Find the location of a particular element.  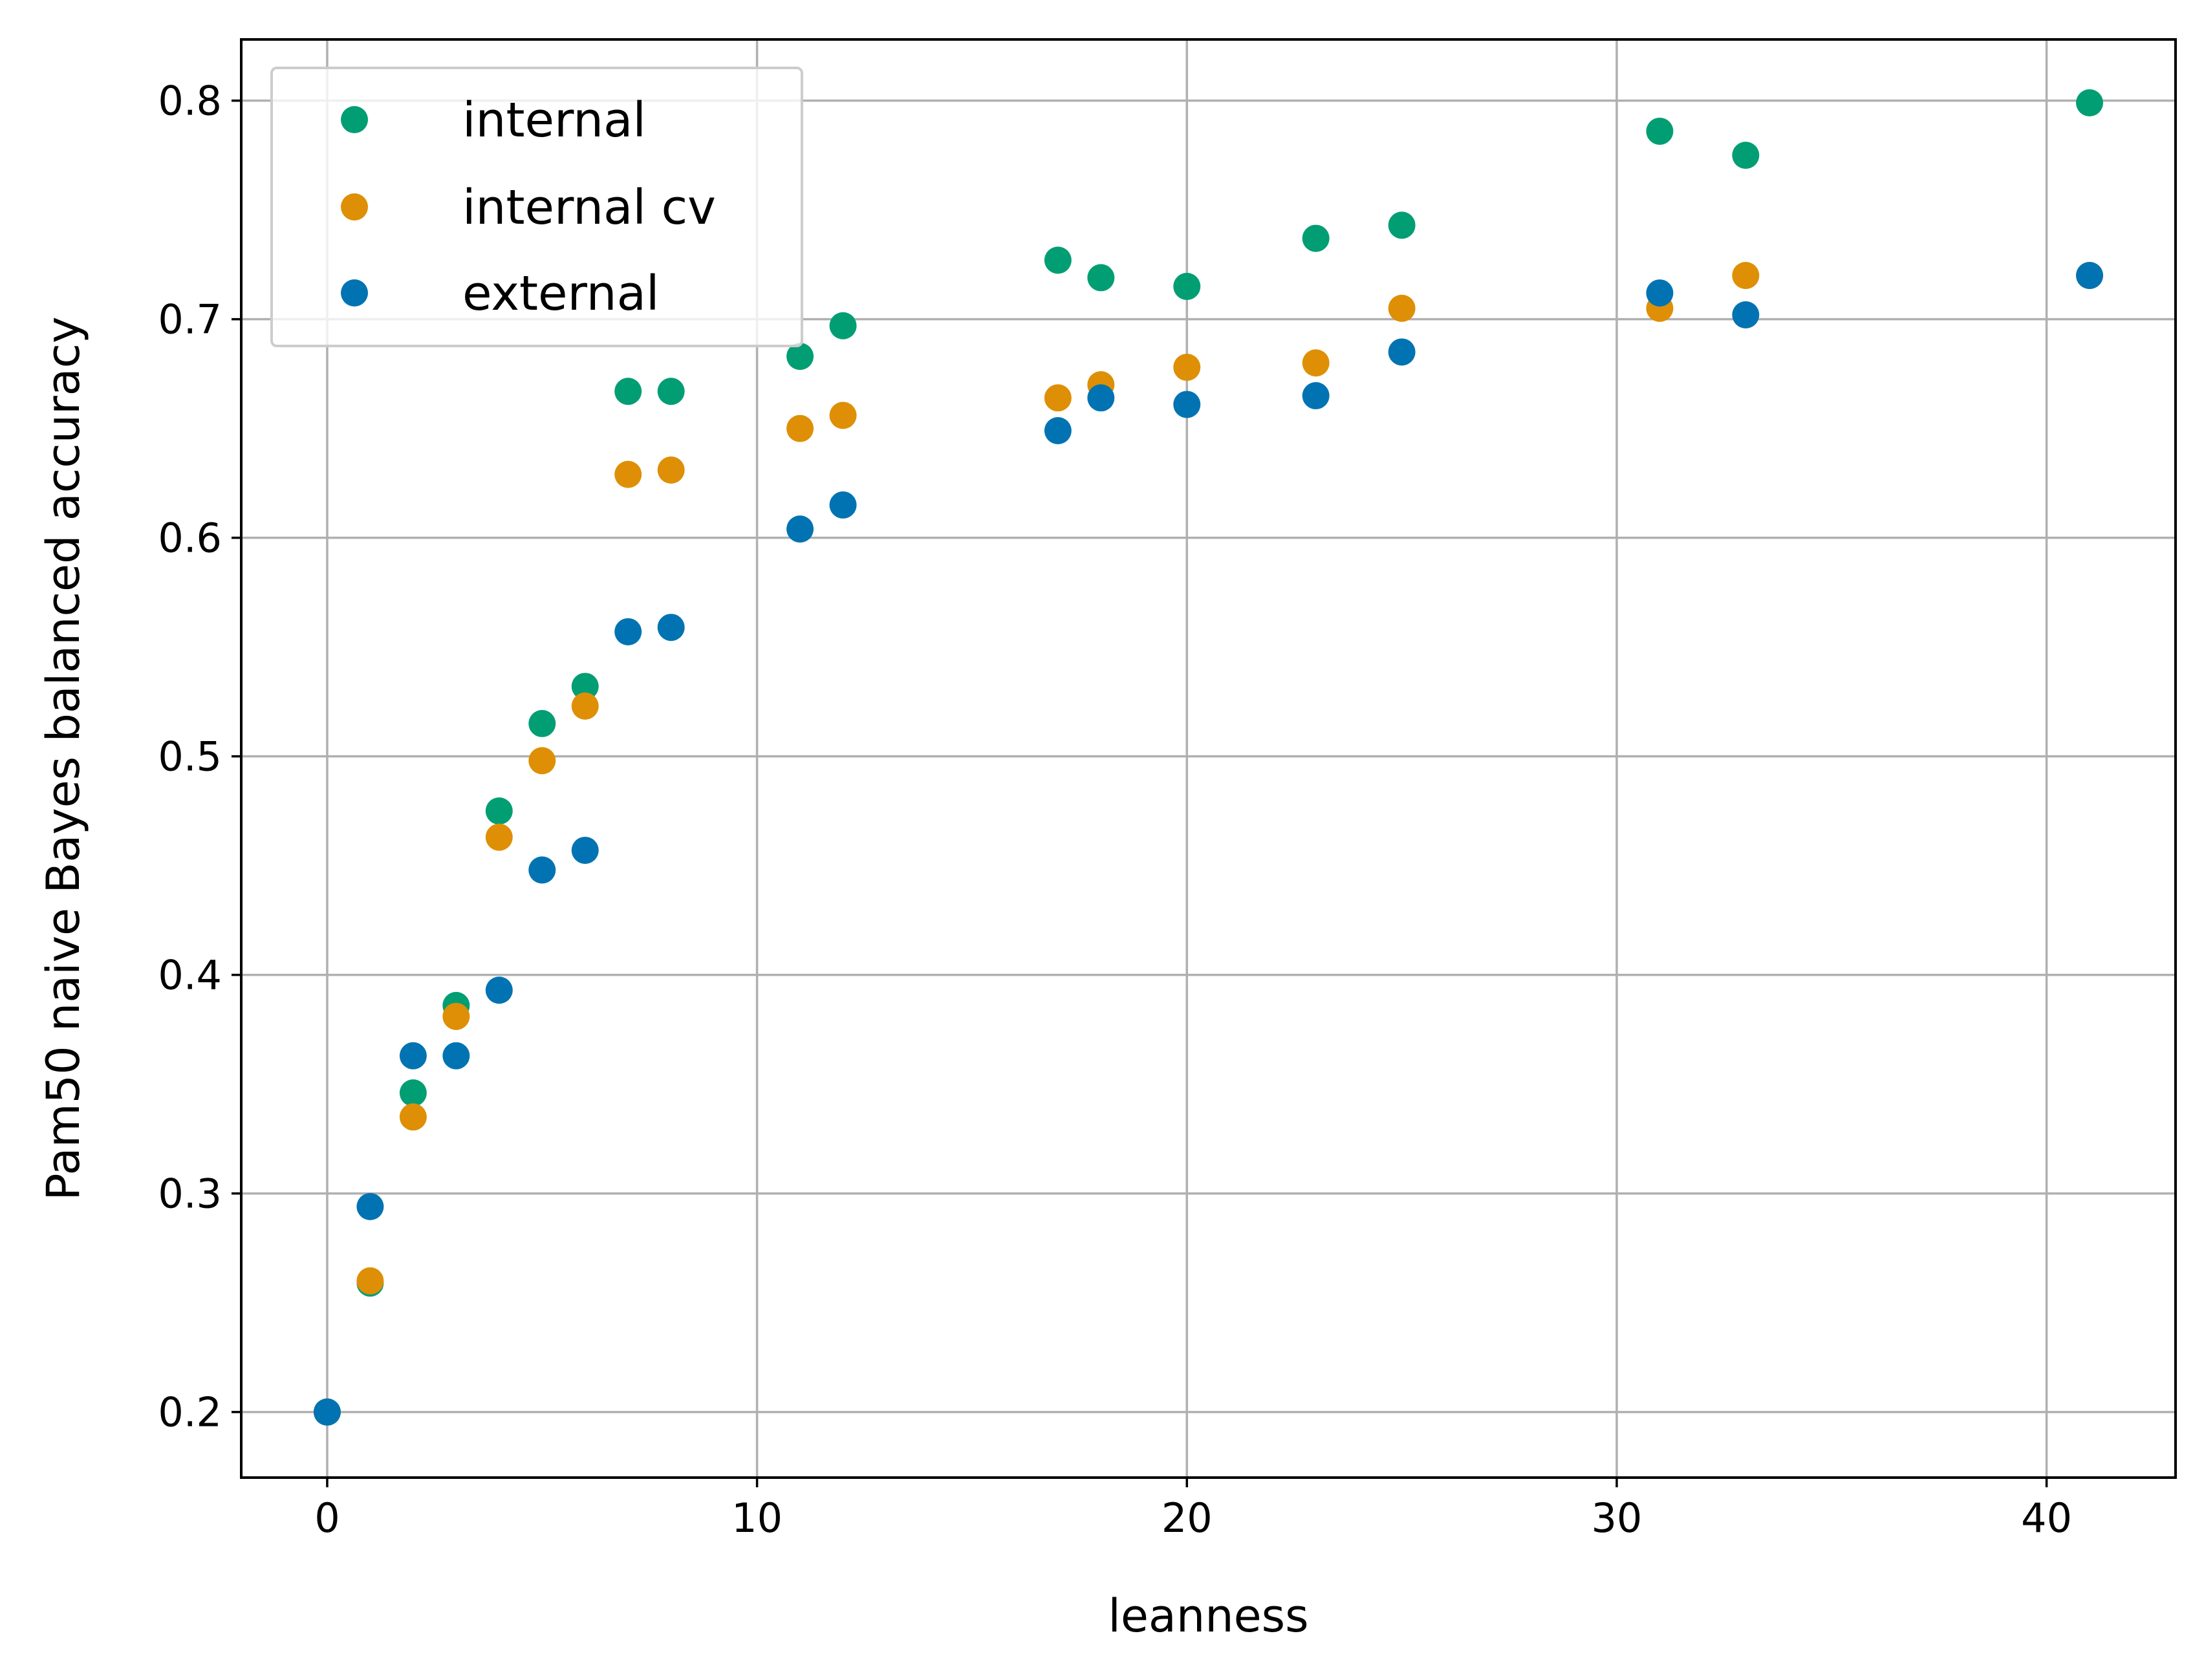

x-tick-label: 20 is located at coordinates (1187, 1518).